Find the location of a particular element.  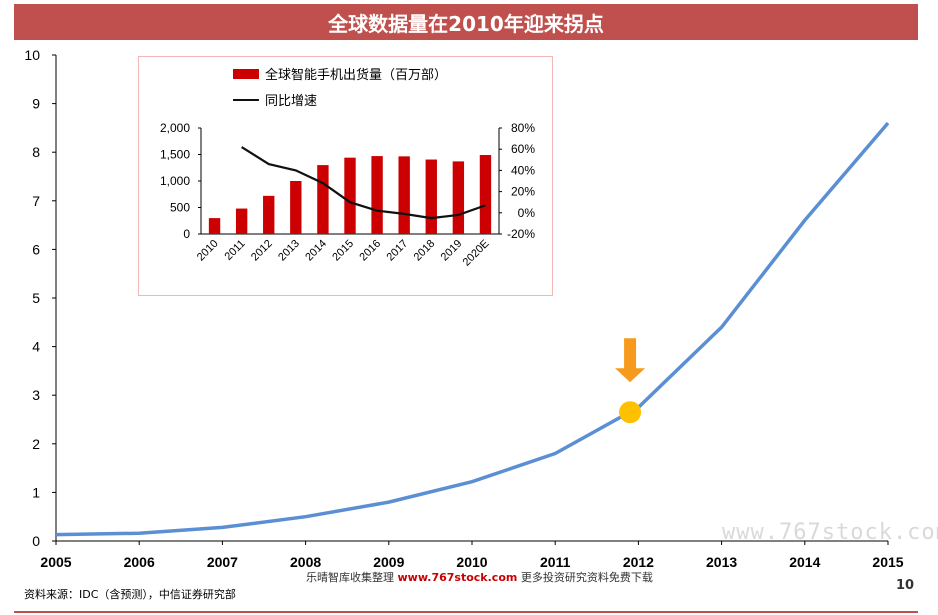

footer-banner: 乐晴智库收集整理 www.767stock.com 更多投资研究资料免费下载 is located at coordinates (479, 577).